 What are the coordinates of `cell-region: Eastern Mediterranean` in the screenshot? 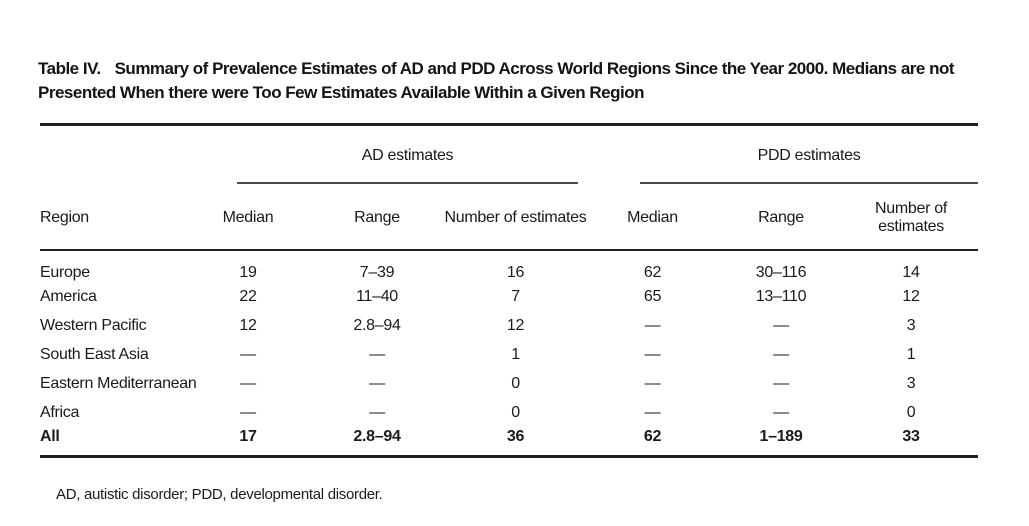 It's located at (118, 383).